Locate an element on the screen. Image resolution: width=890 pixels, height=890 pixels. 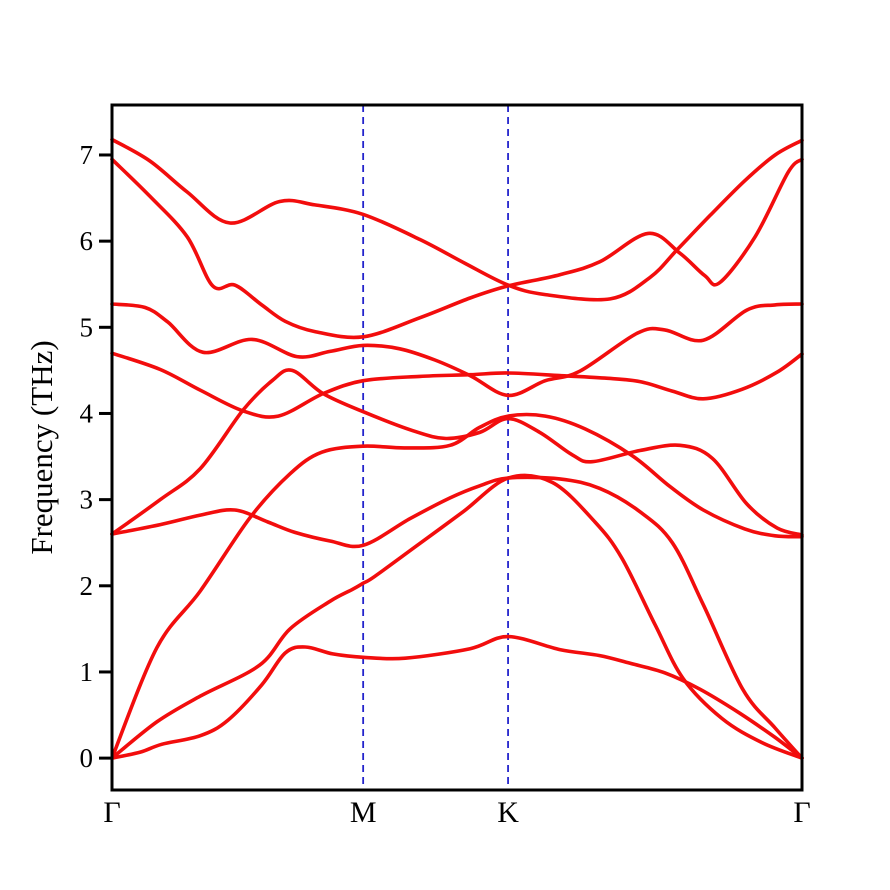
y-tick-label-4: 4 is located at coordinates (87, 413).